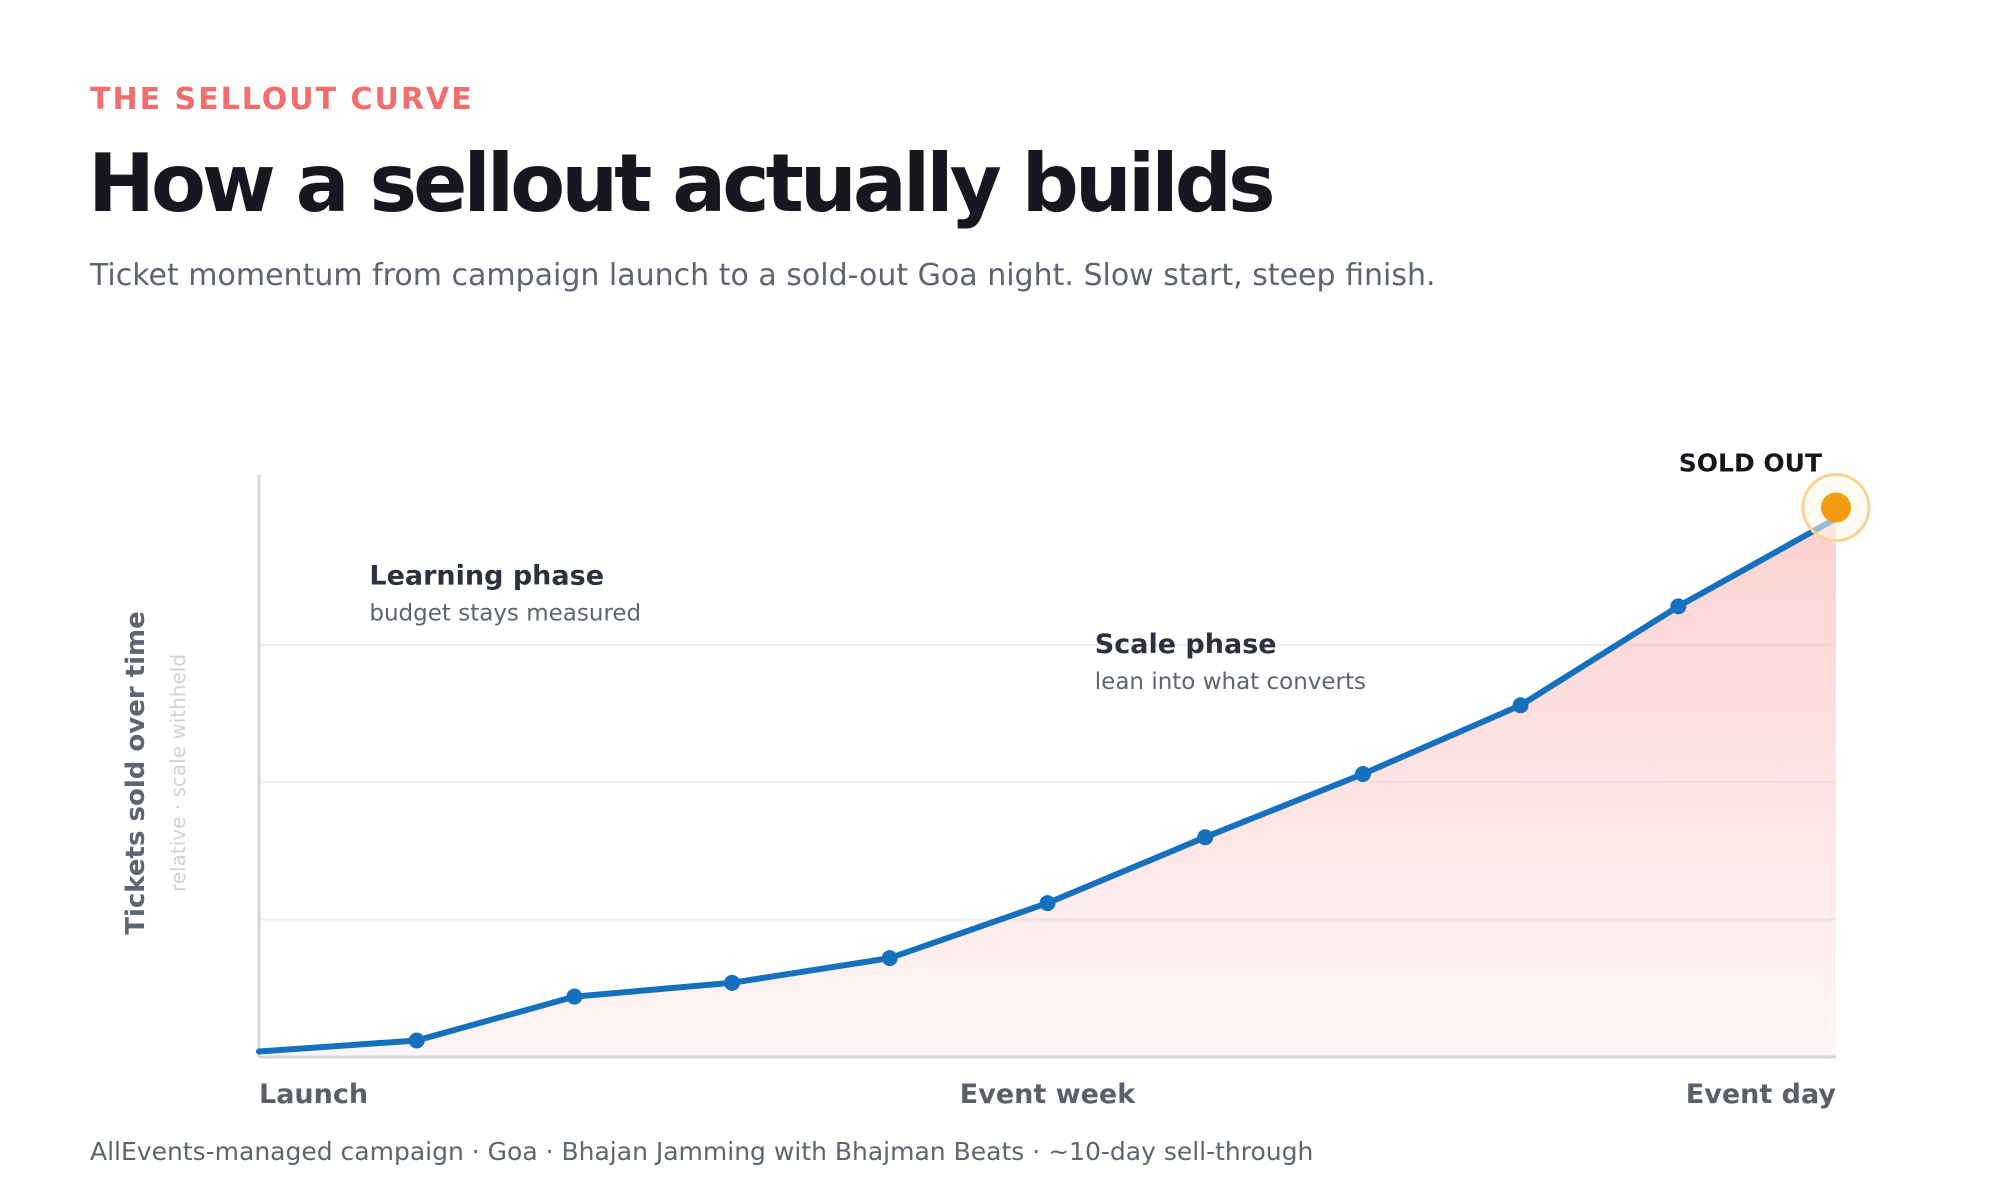 This screenshot has width=2000, height=1200. Describe the element at coordinates (1836, 507) in the screenshot. I see `sold-out-point` at that location.